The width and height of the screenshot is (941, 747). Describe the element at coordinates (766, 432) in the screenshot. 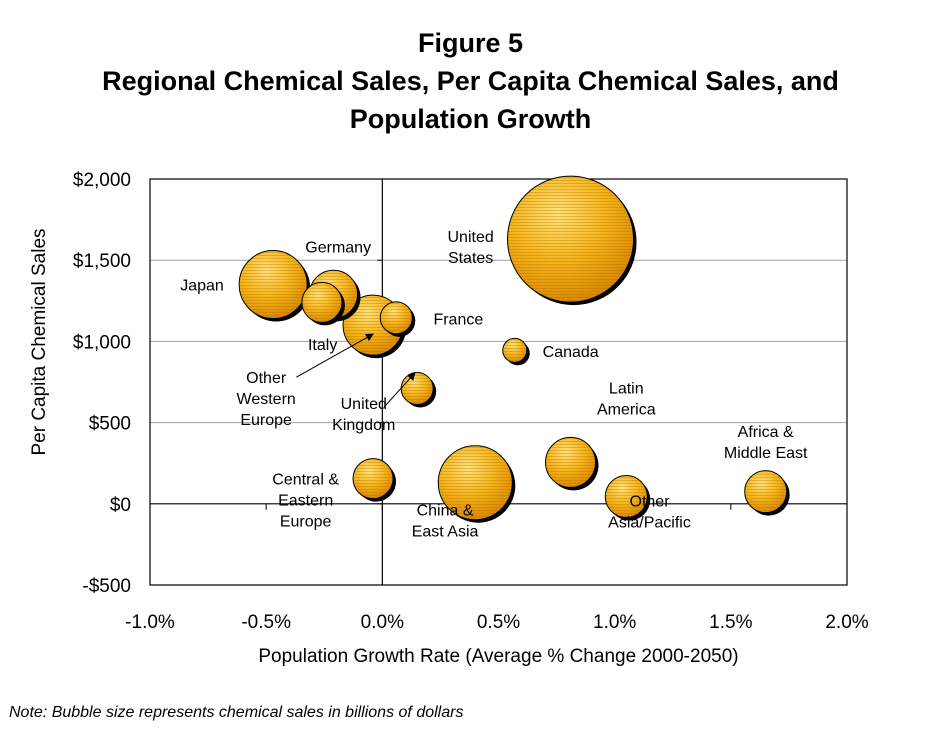

I see `bubble-label-line: Africa &` at that location.